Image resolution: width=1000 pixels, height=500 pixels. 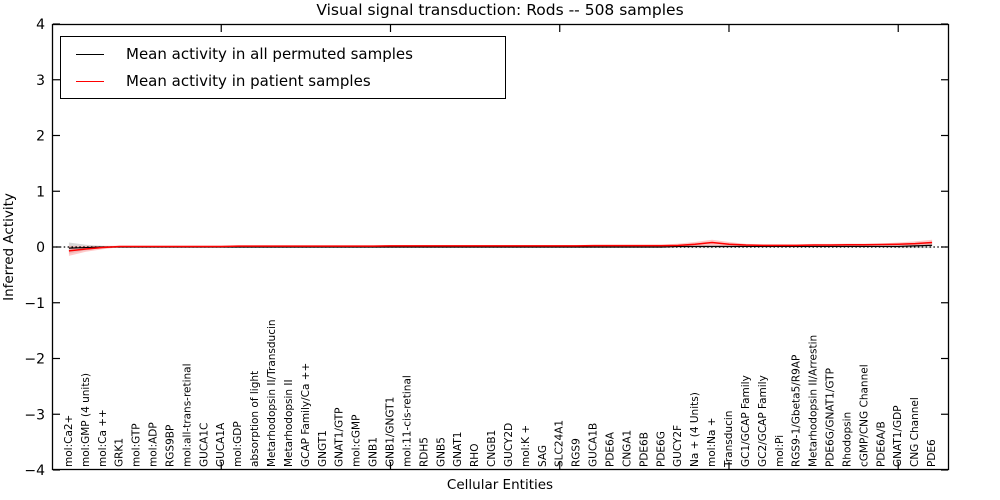 What do you see at coordinates (120, 452) in the screenshot?
I see `x-category-label: GRK1` at bounding box center [120, 452].